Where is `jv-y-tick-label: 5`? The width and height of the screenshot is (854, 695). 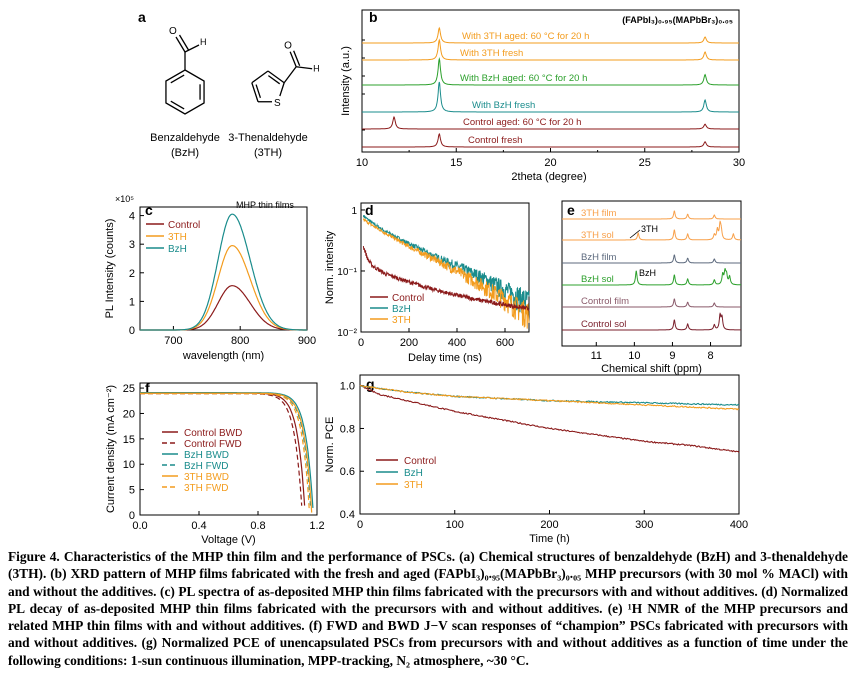
jv-y-tick-label: 5 is located at coordinates (132, 491).